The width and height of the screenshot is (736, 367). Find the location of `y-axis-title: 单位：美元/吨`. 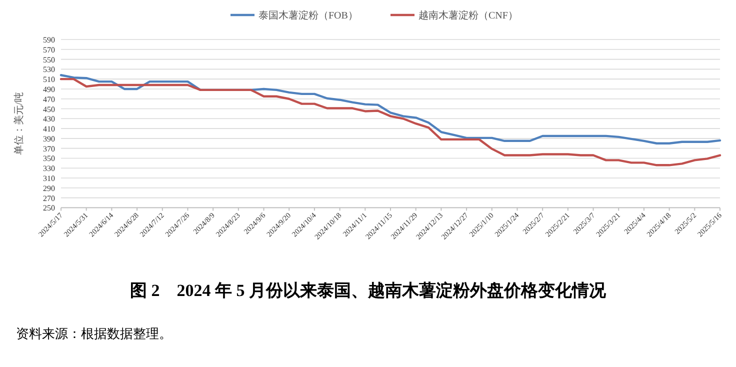

y-axis-title: 单位：美元/吨 is located at coordinates (19, 123).